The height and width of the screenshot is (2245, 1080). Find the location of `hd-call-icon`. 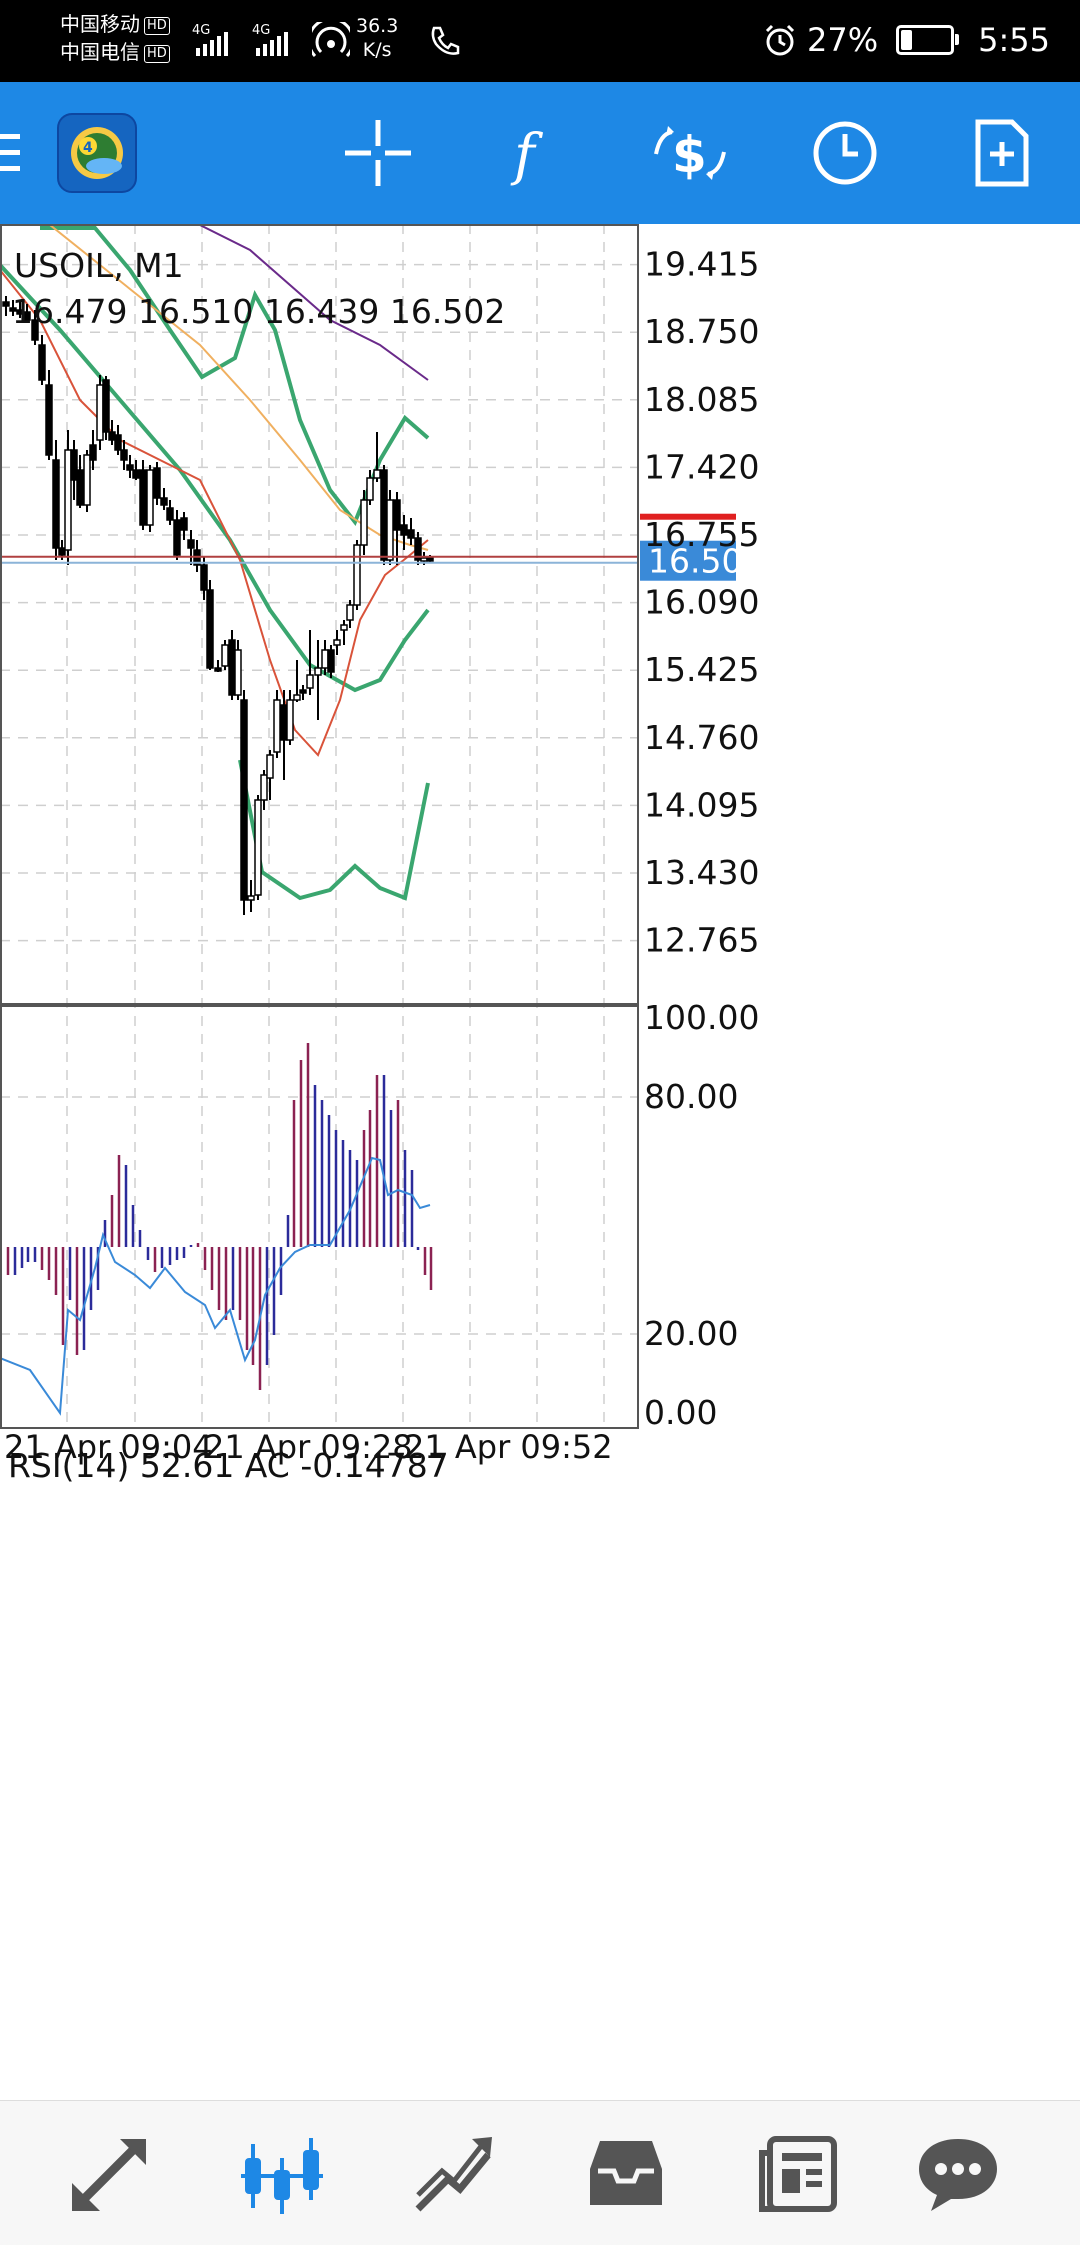

hd-call-icon is located at coordinates (445, 40).